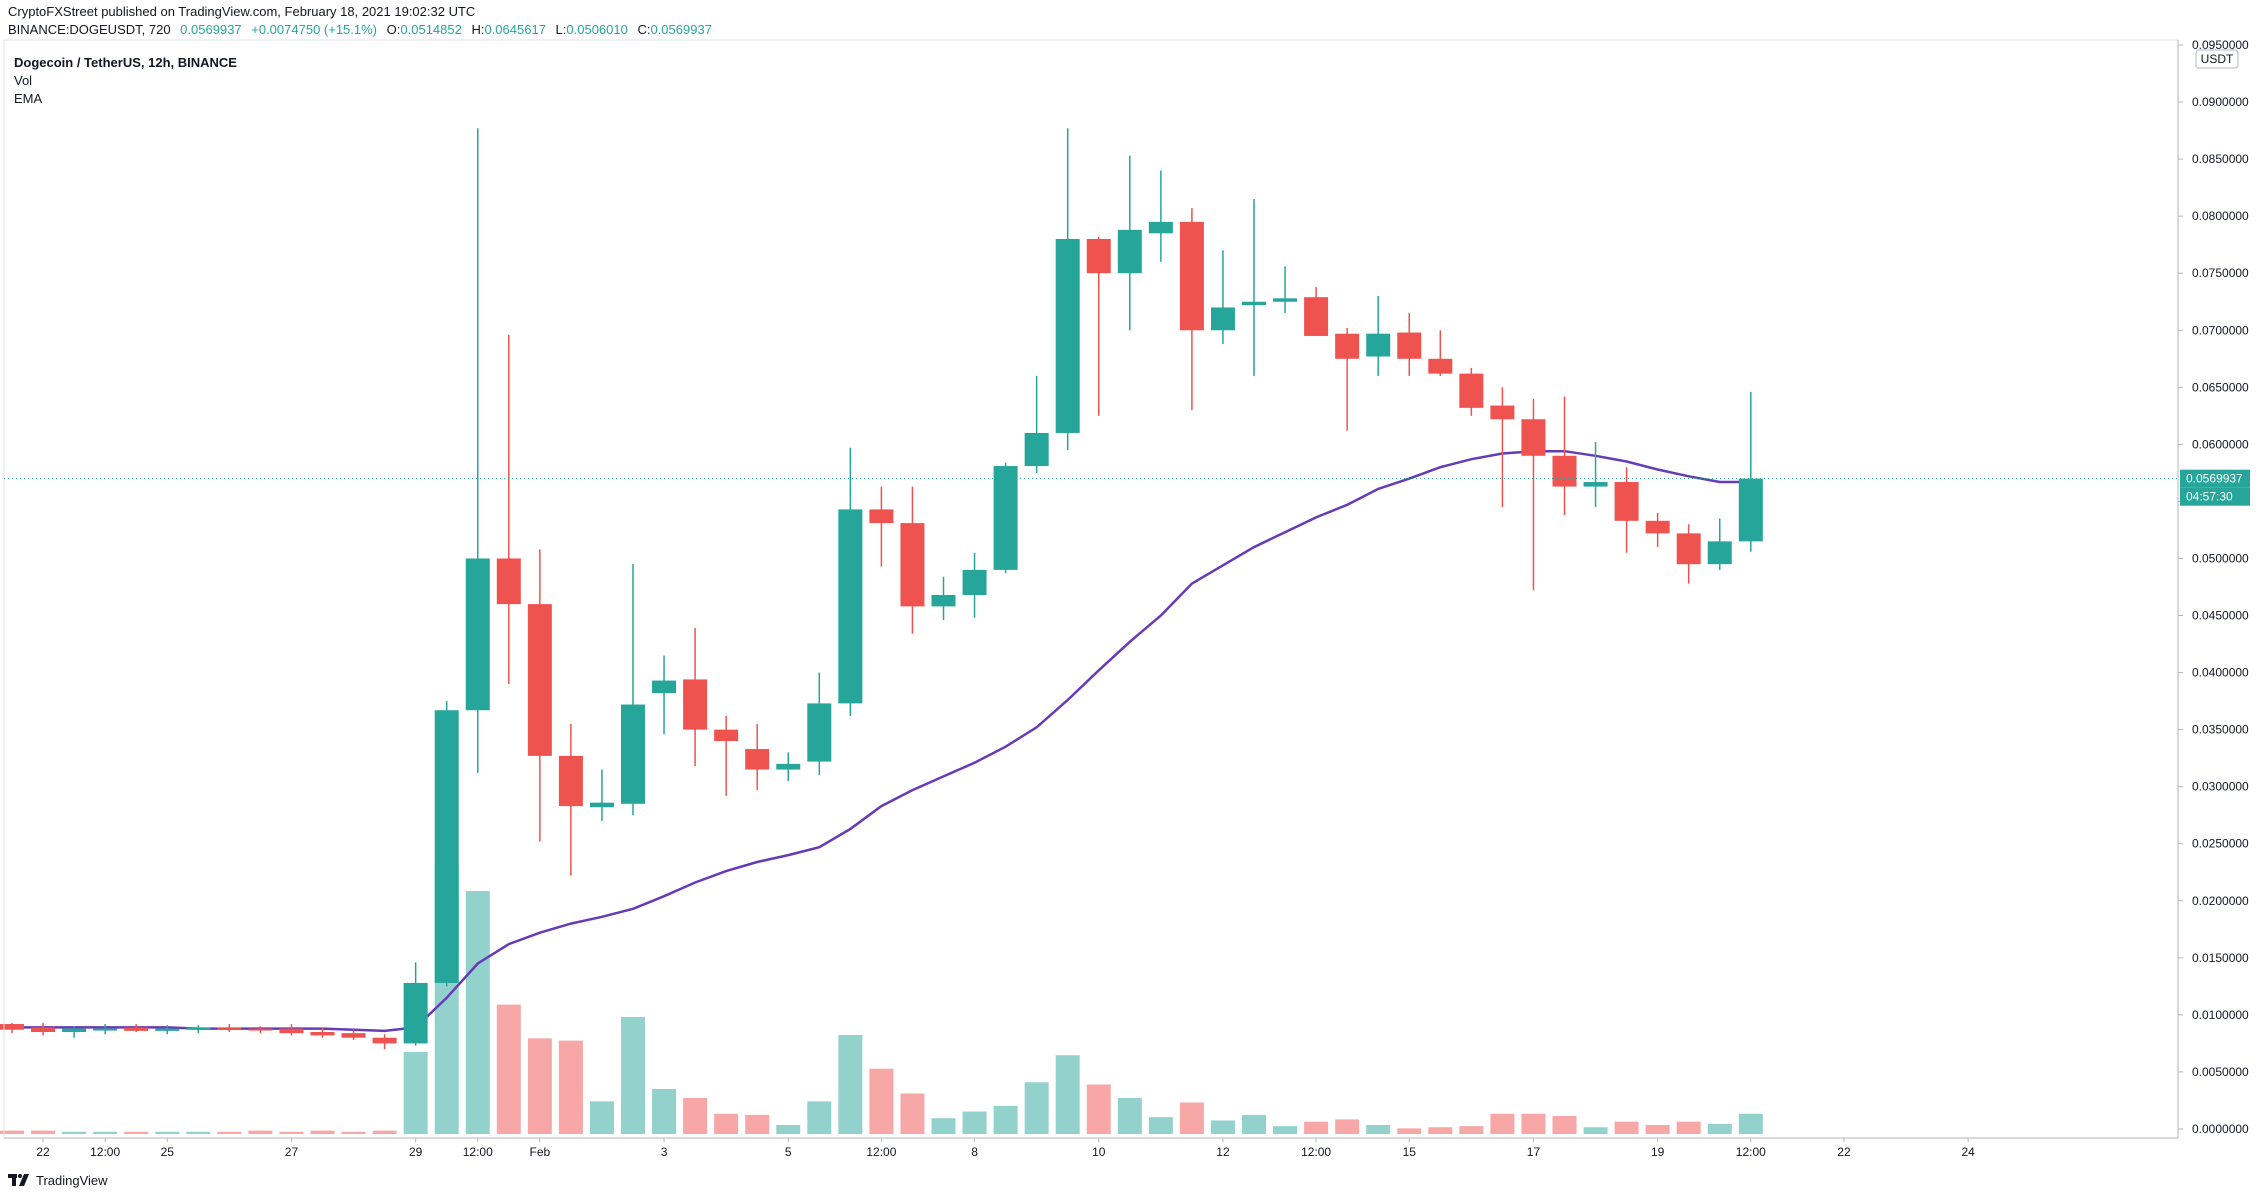  Describe the element at coordinates (23, 80) in the screenshot. I see `legend-vol: Vol` at that location.